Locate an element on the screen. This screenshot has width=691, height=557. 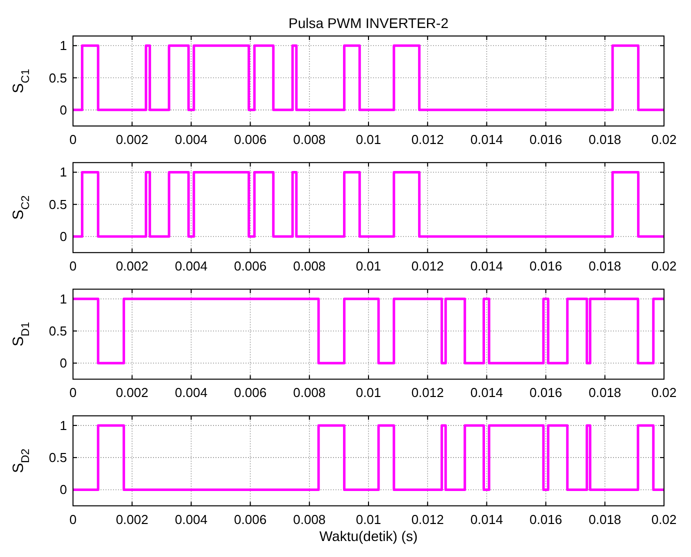
x-axis-title: Waktu(detik) (s) is located at coordinates (368, 536).